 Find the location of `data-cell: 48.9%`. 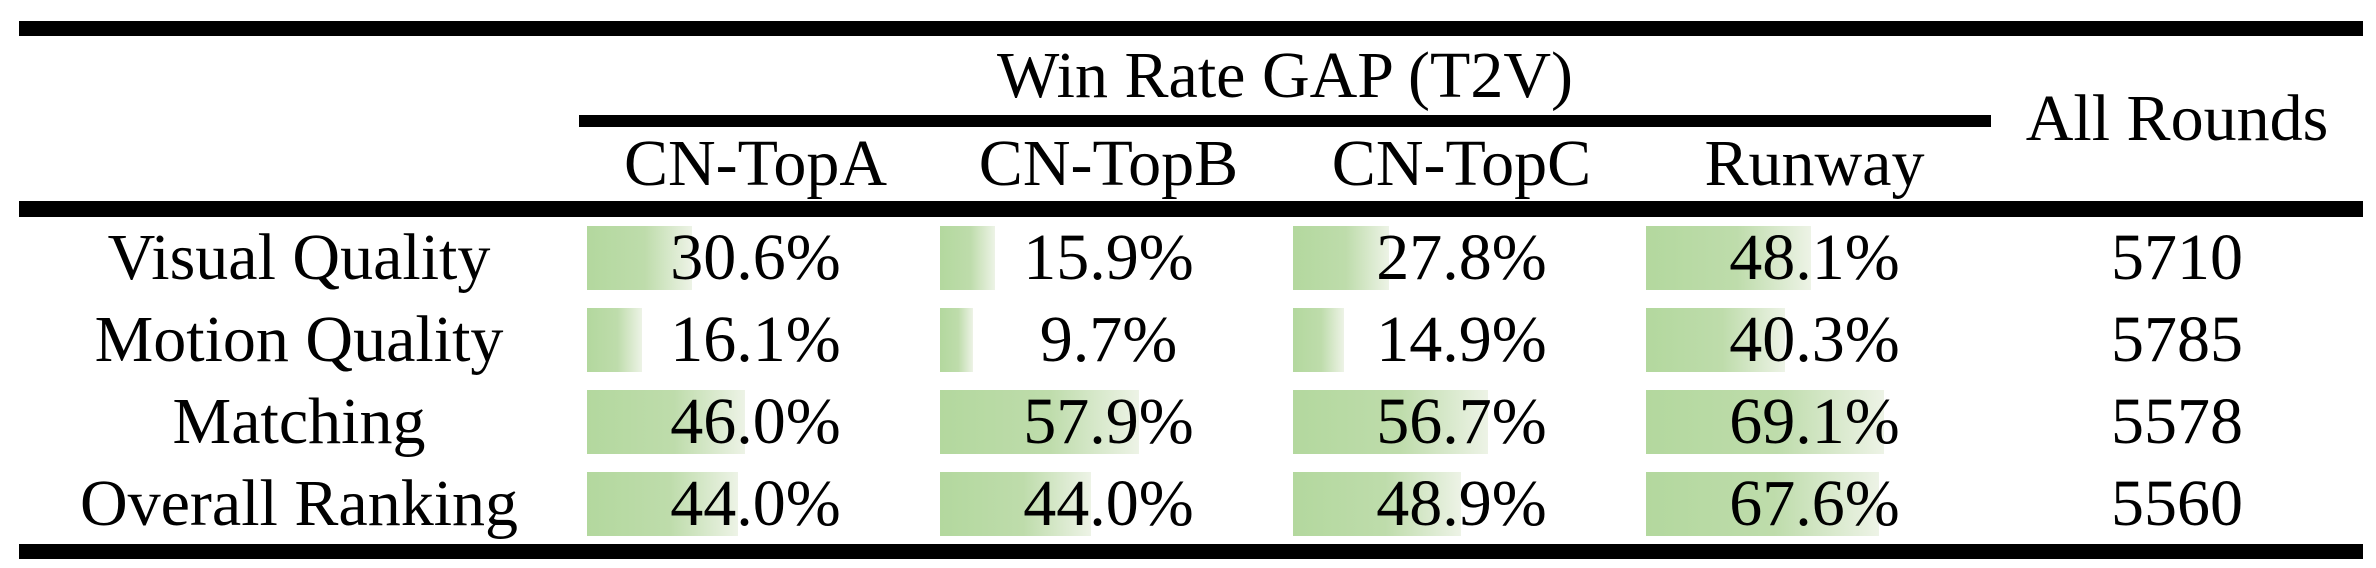

data-cell: 48.9% is located at coordinates (1461, 504).